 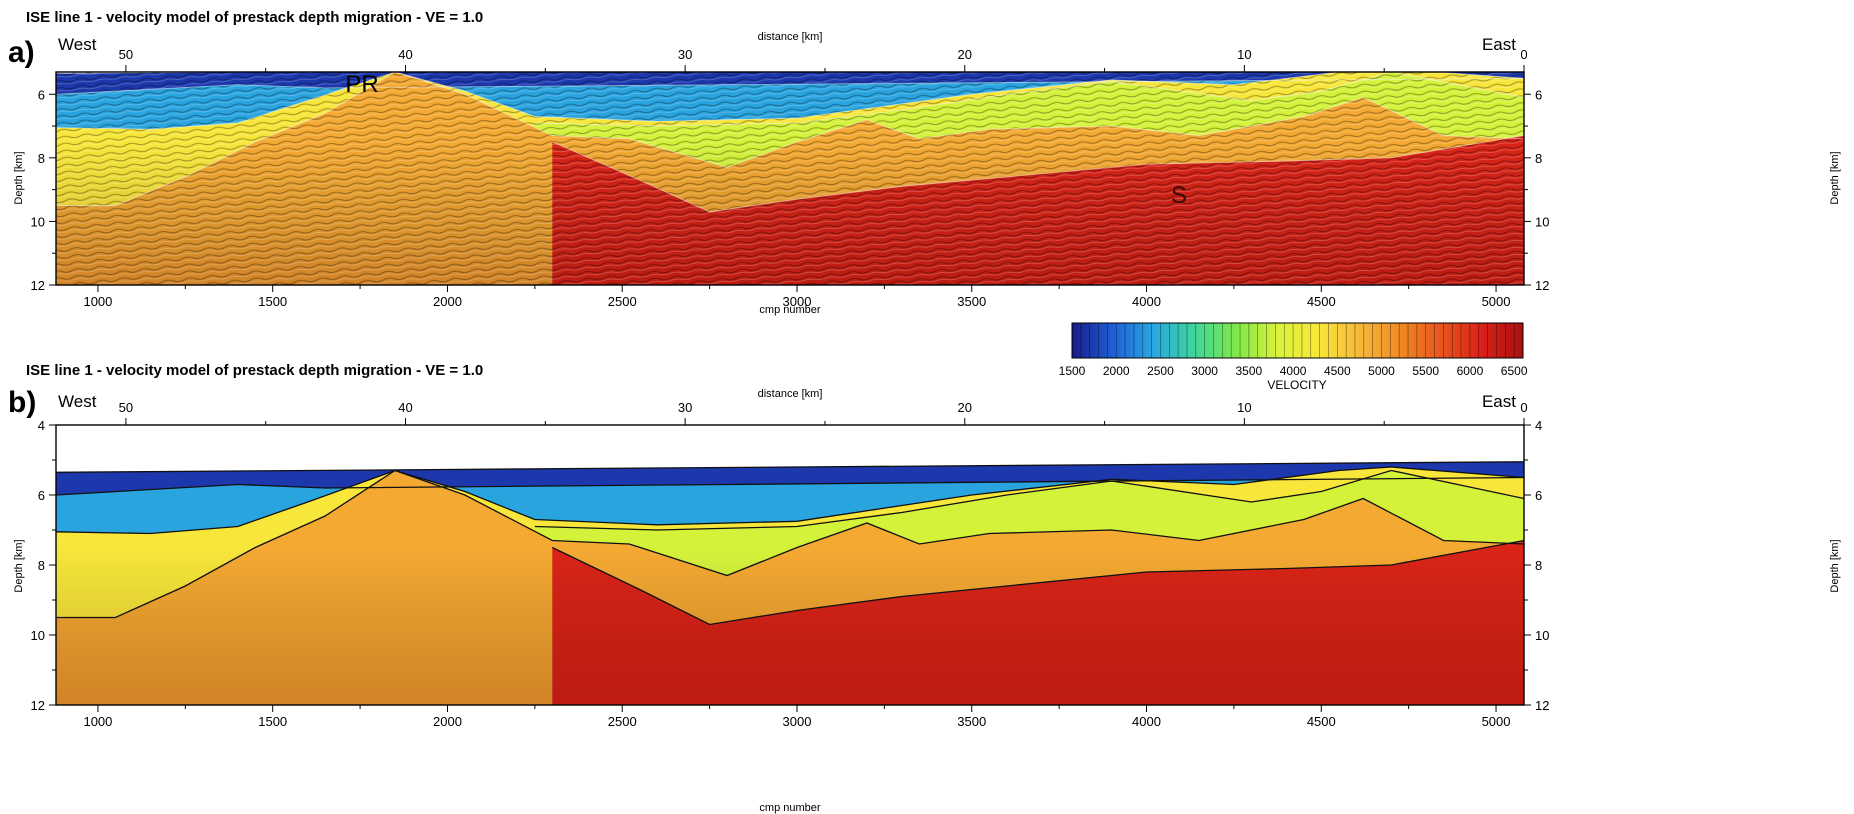 What do you see at coordinates (1425, 371) in the screenshot?
I see `colorbar-tick-label: 5500` at bounding box center [1425, 371].